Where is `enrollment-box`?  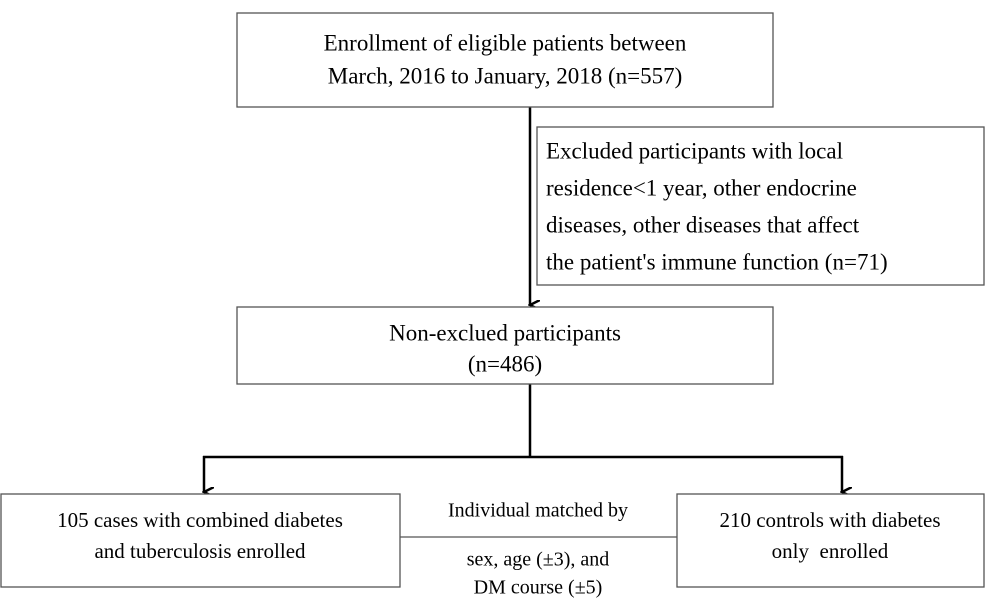
enrollment-box is located at coordinates (505, 60).